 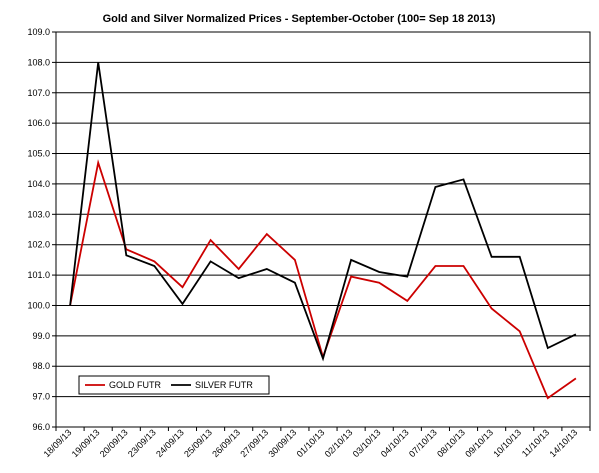 I want to click on x-tick-label: 07/10/13, so click(x=423, y=443).